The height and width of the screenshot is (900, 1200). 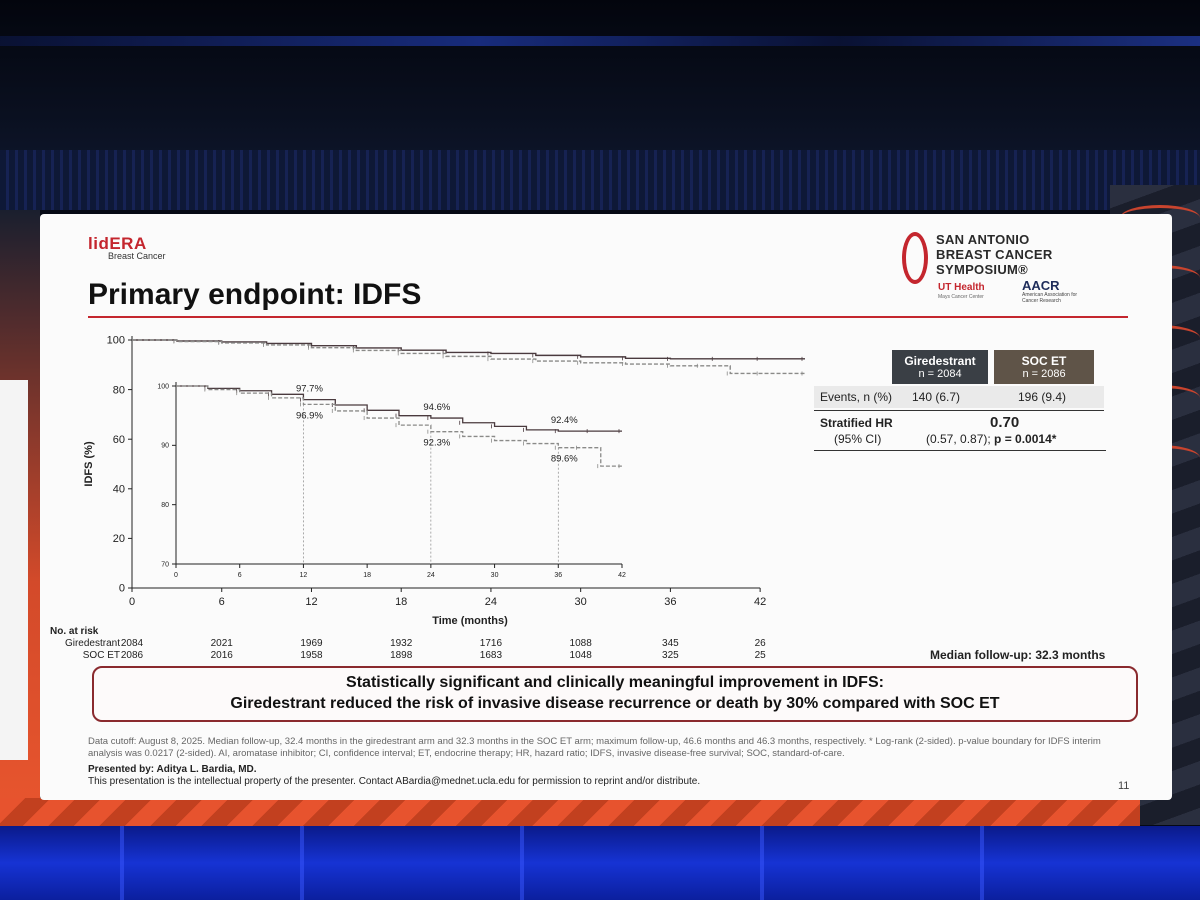 I want to click on main-series-soc-et, so click(x=468, y=357).